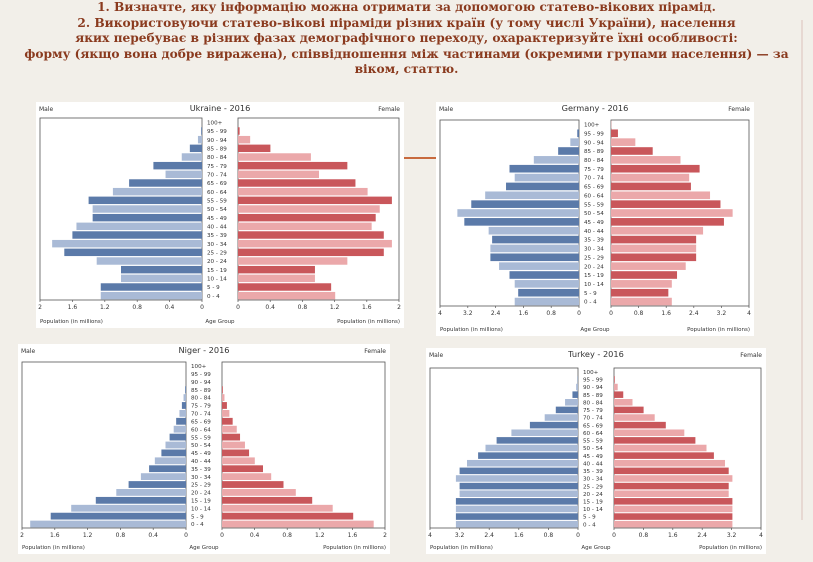 This screenshot has height=562, width=813. I want to click on tick-label: 1.2, so click(105, 307).